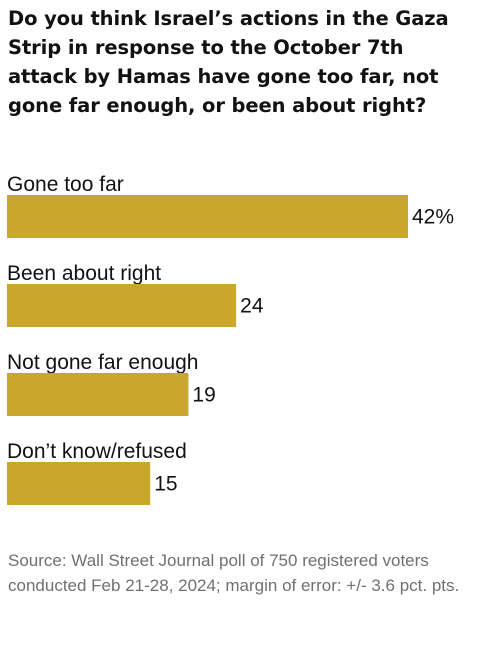 The width and height of the screenshot is (485, 648). Describe the element at coordinates (65, 184) in the screenshot. I see `category-label: Gone too far` at that location.